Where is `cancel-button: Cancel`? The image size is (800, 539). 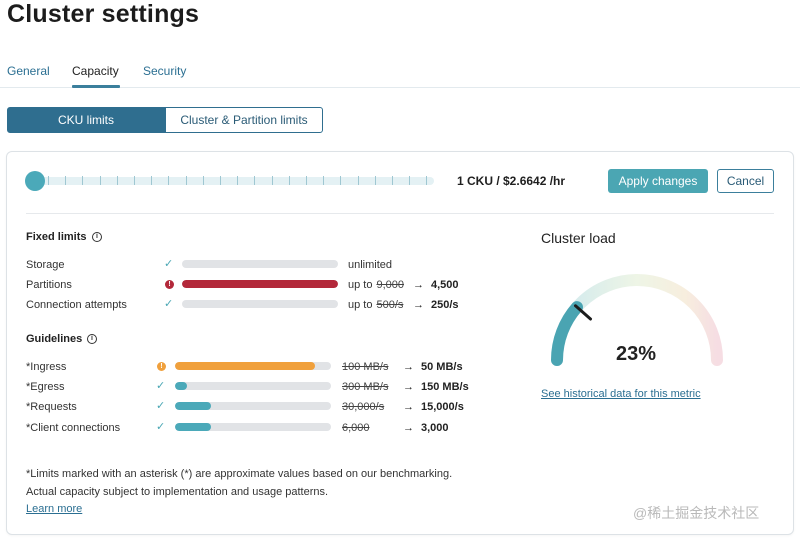
cancel-button: Cancel is located at coordinates (745, 181).